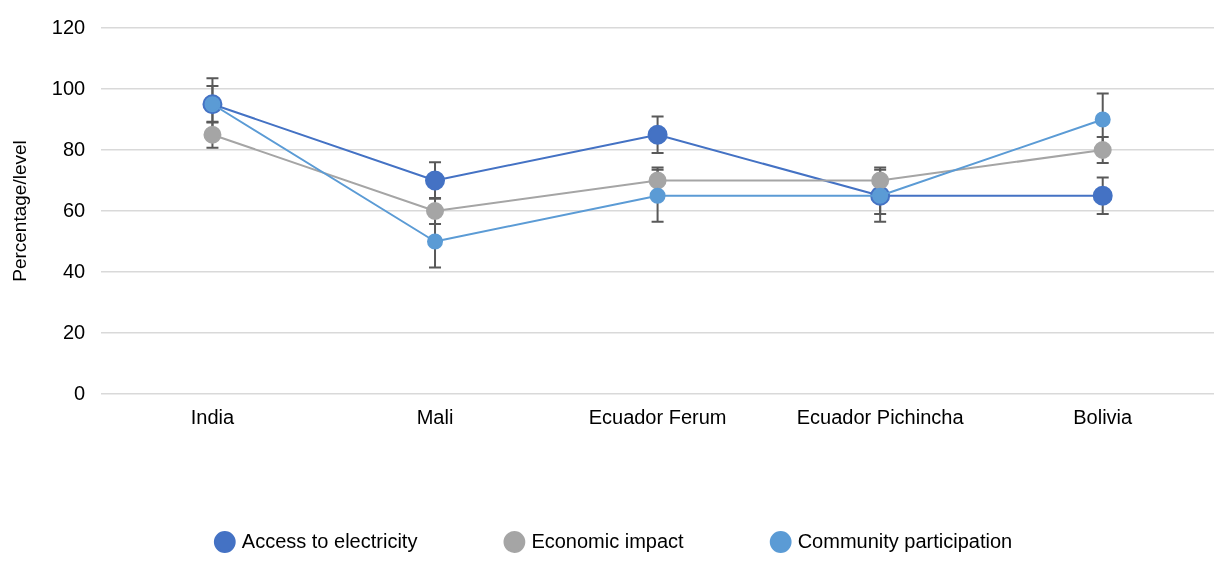  I want to click on x-tick-label: Ecuador Ferum, so click(657, 416).